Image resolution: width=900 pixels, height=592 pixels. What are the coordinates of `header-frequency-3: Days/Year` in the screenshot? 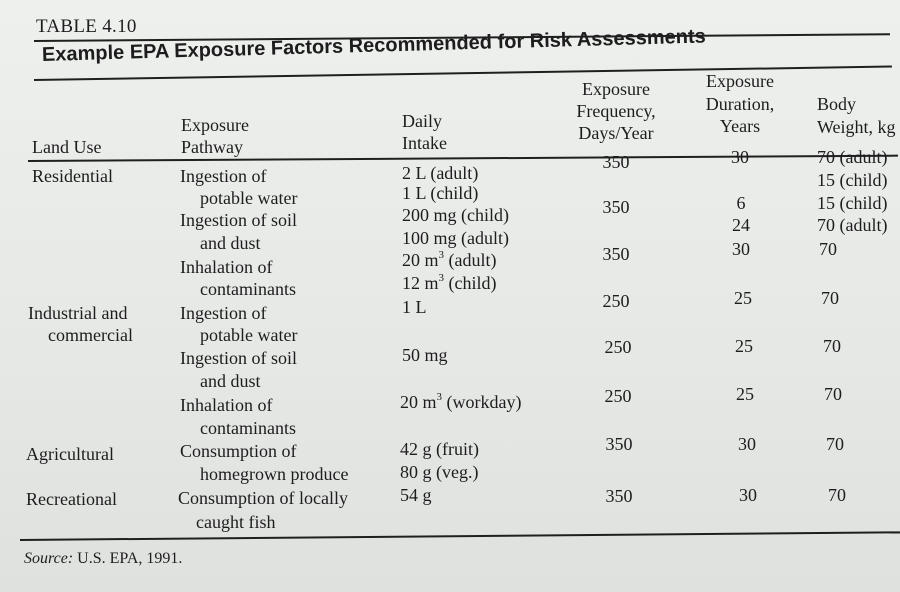 It's located at (616, 133).